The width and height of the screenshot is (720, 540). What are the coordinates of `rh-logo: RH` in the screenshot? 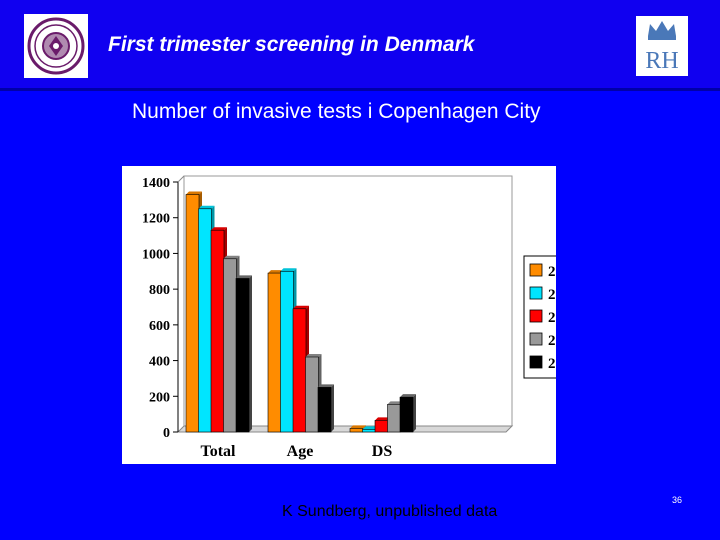 It's located at (662, 46).